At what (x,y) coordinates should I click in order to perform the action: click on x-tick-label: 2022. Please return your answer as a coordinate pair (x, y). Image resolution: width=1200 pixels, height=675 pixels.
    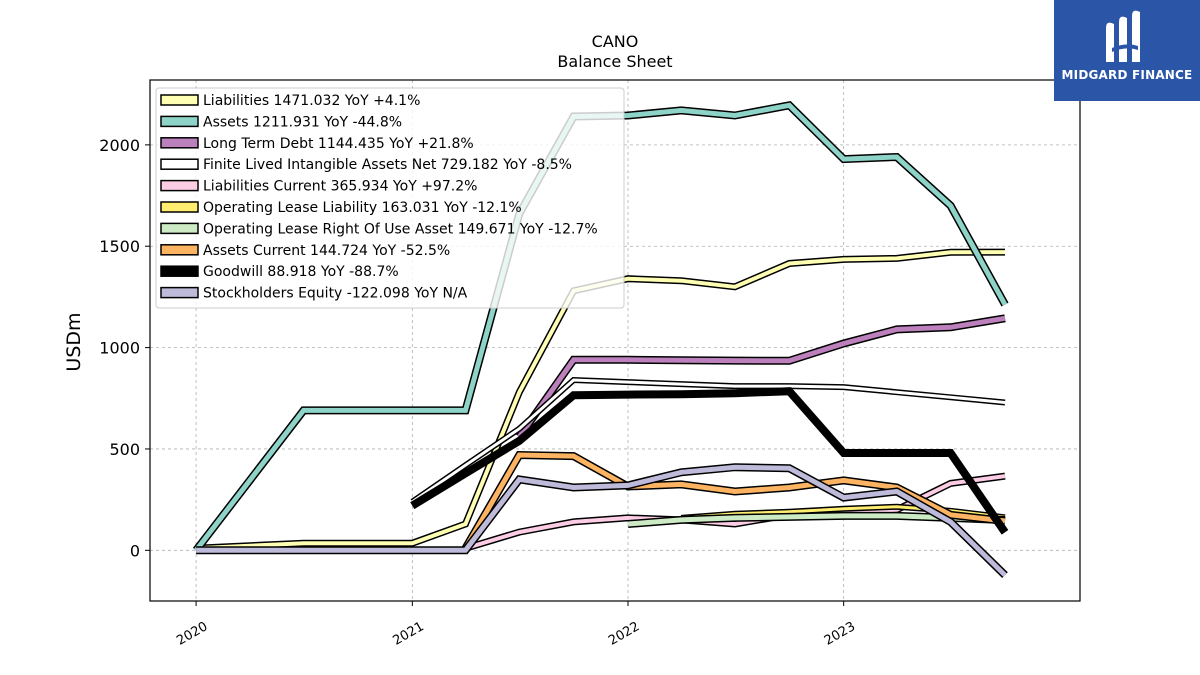
    Looking at the image, I should click on (624, 634).